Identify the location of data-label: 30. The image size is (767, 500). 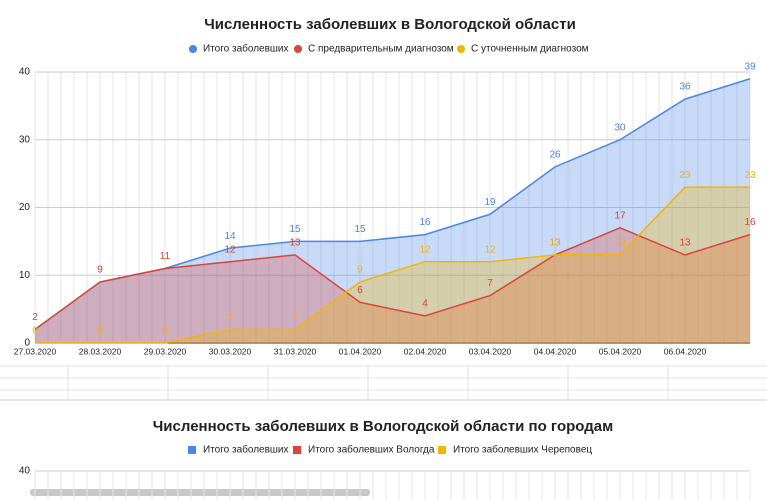
(620, 127).